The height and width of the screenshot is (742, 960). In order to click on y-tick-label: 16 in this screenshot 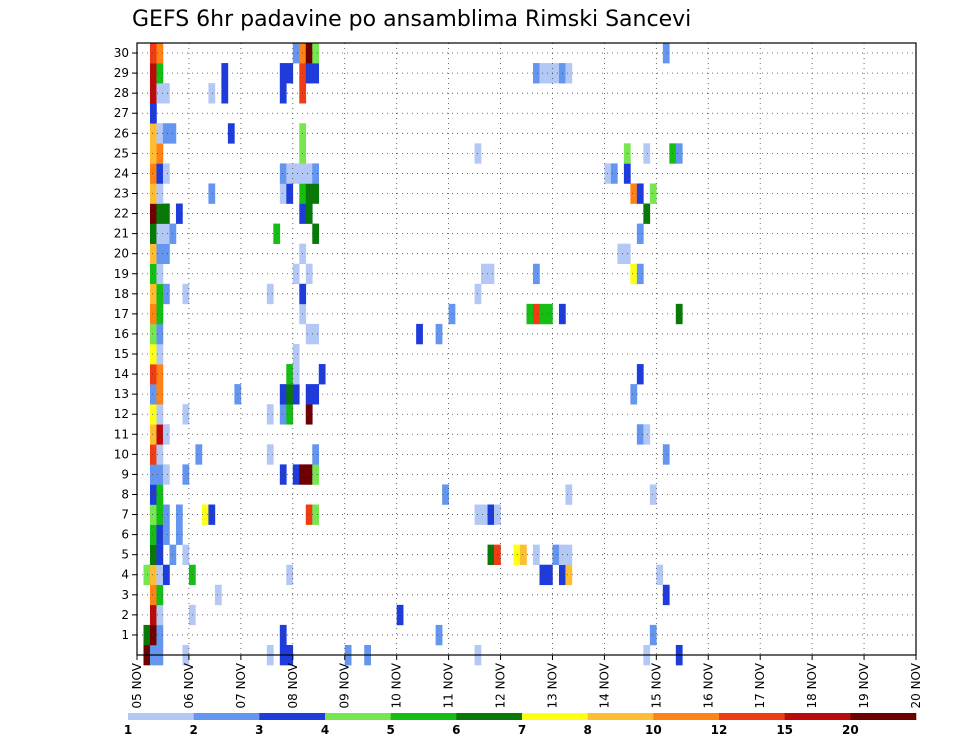, I will do `click(121, 334)`.